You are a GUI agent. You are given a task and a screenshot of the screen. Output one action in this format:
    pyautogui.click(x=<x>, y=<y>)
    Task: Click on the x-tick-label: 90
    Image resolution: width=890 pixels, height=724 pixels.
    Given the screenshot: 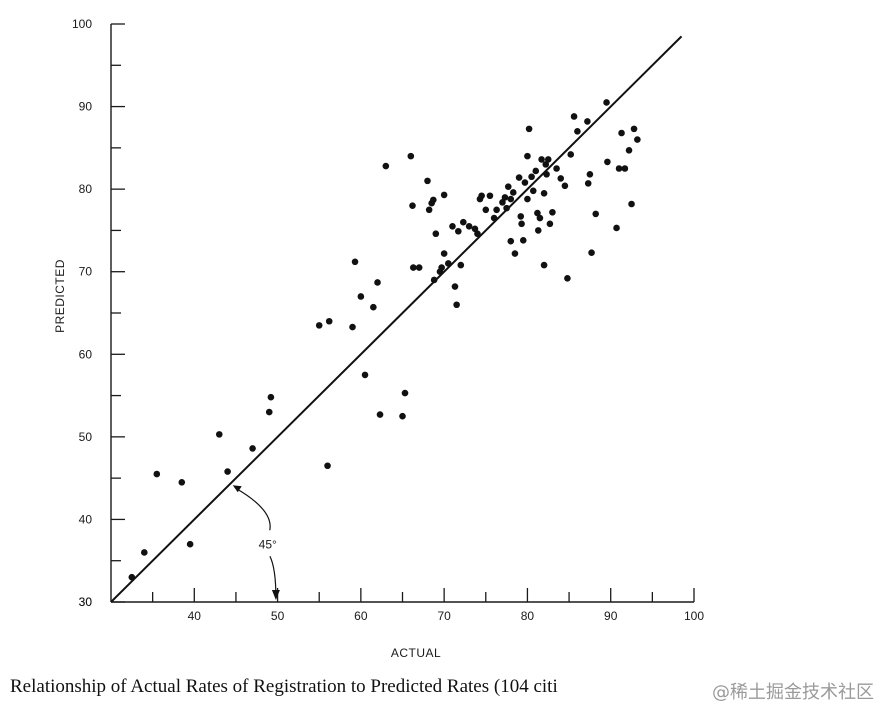 What is the action you would take?
    pyautogui.click(x=611, y=616)
    